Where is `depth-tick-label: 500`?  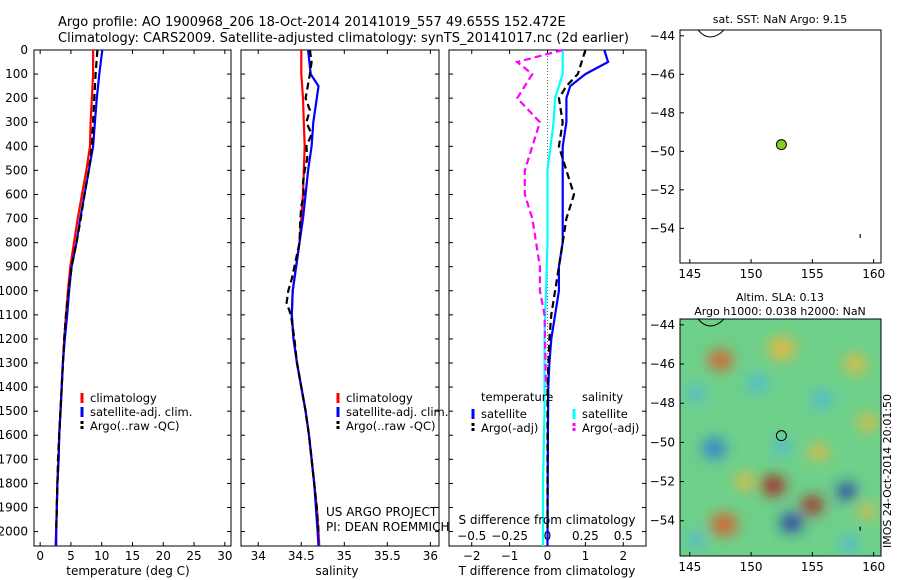 depth-tick-label: 500 is located at coordinates (16, 170).